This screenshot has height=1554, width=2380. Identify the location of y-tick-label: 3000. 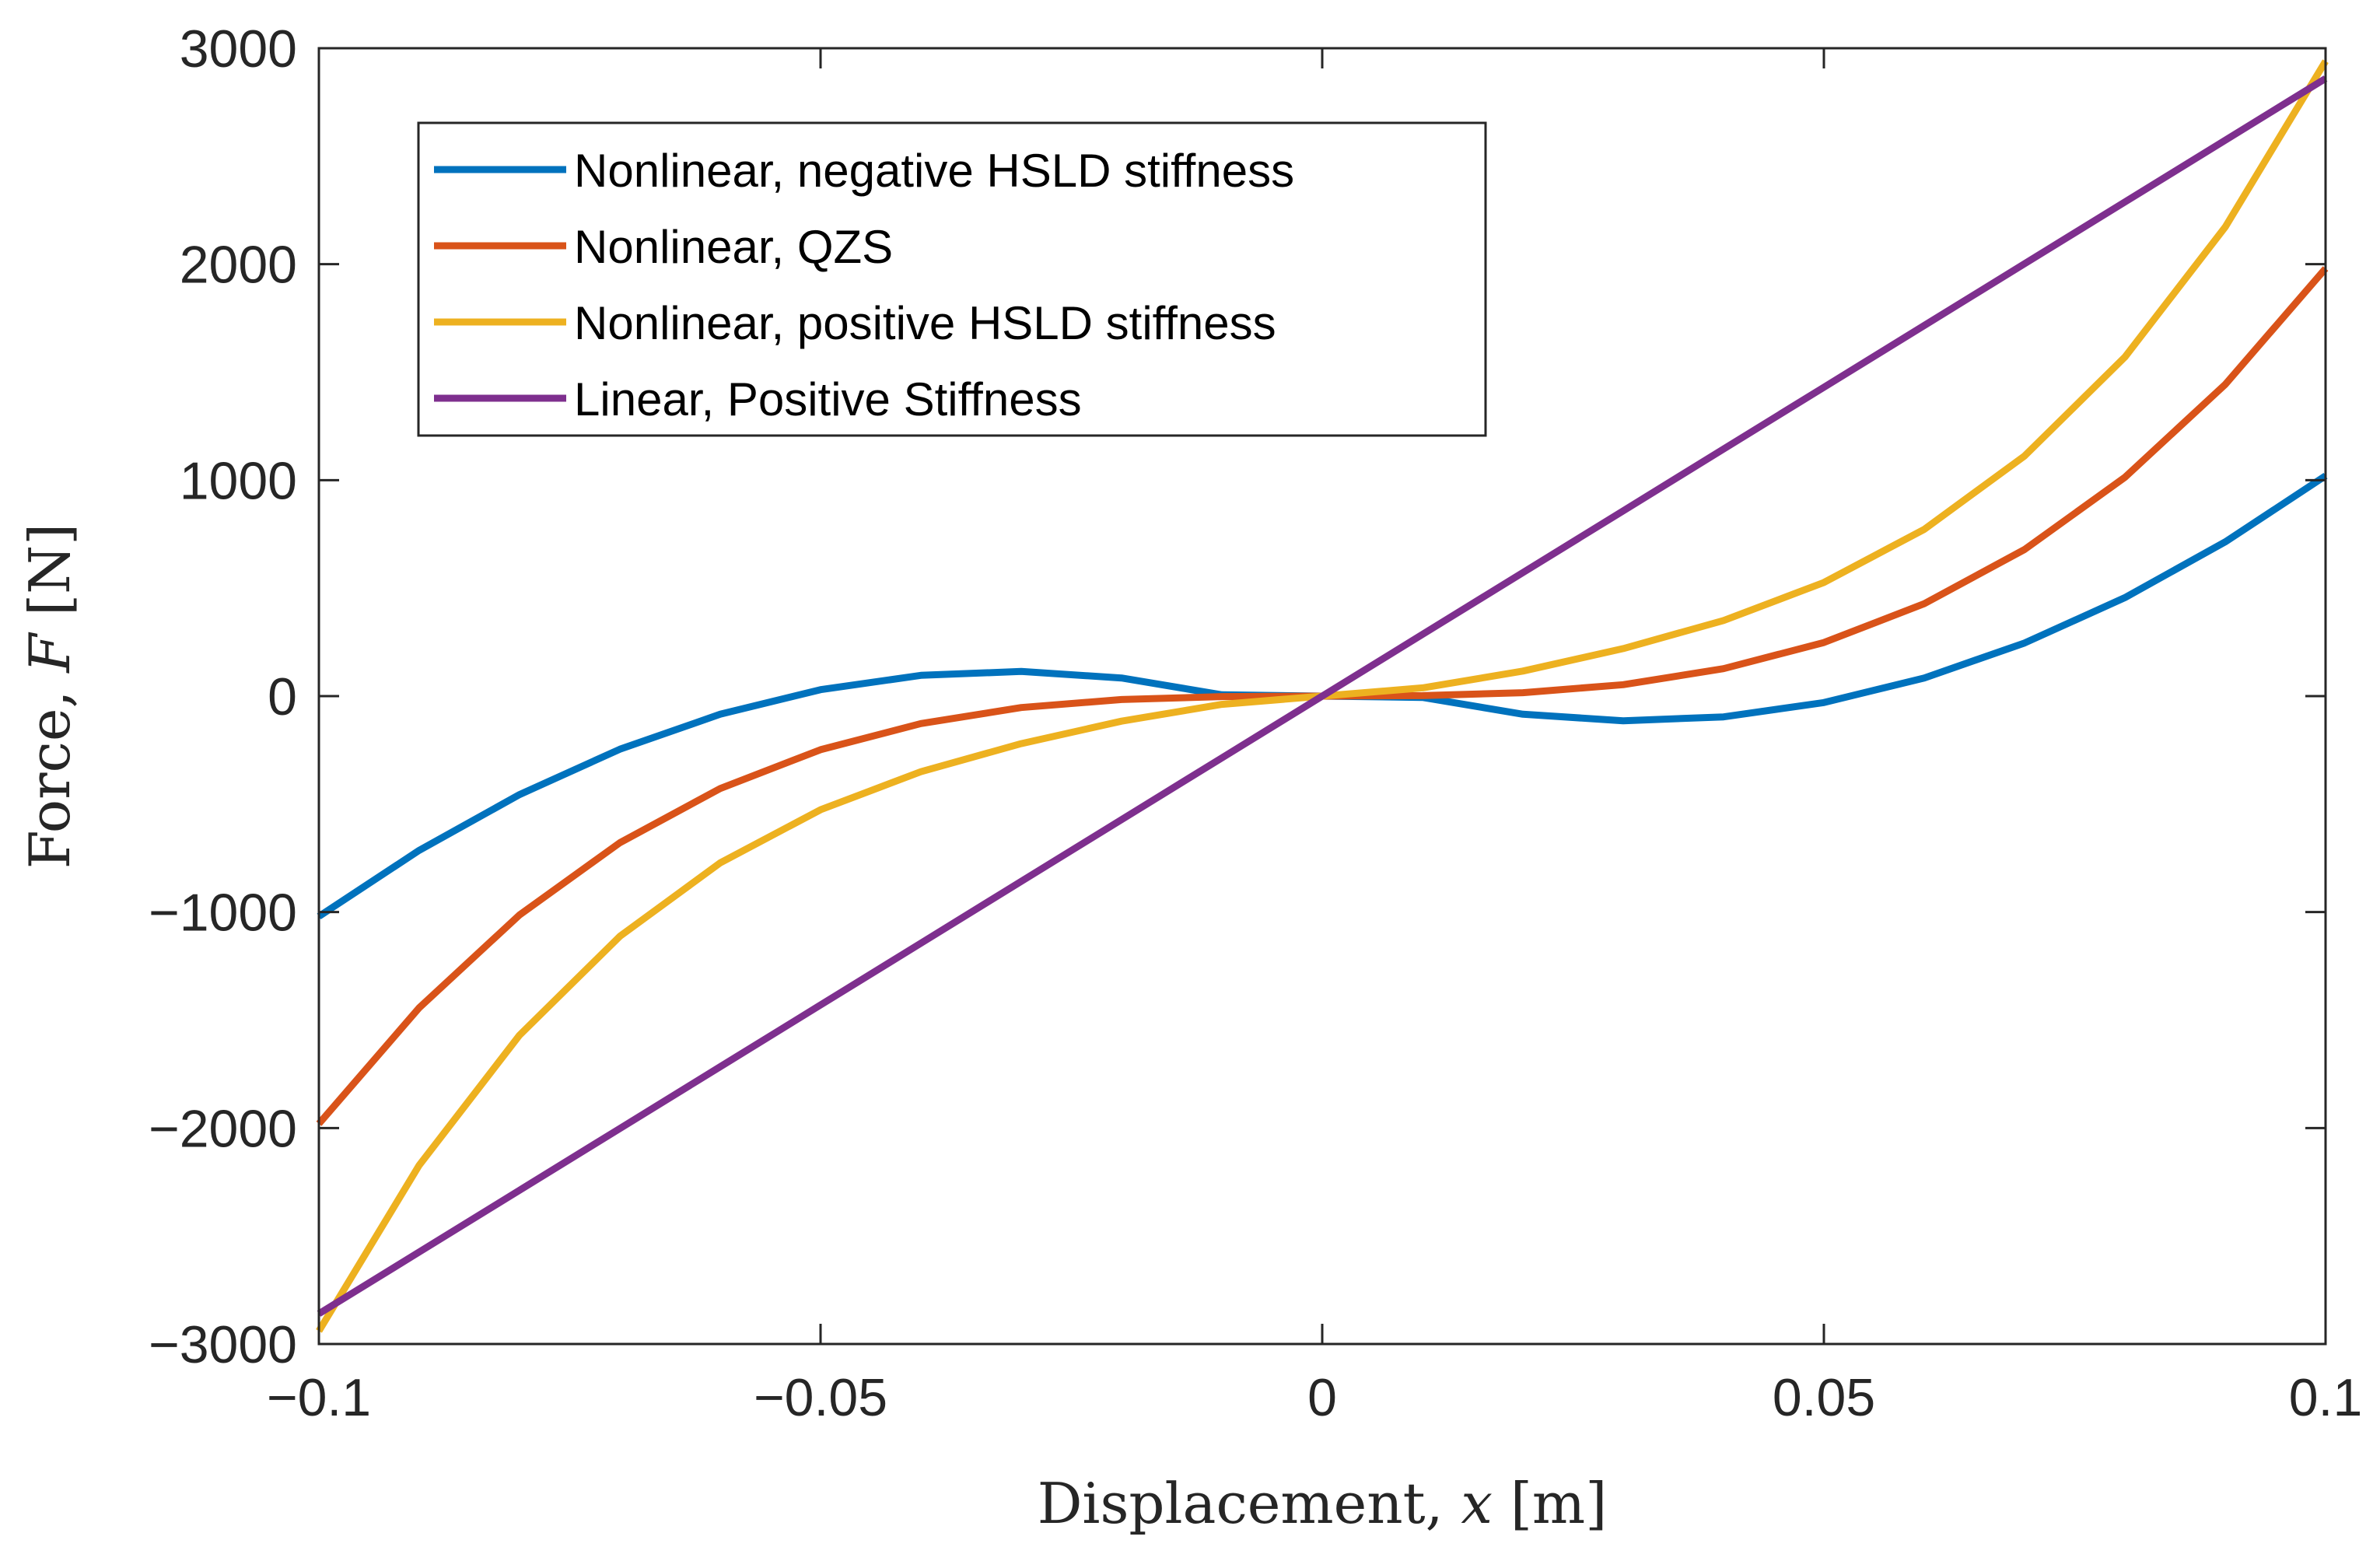
(239, 49).